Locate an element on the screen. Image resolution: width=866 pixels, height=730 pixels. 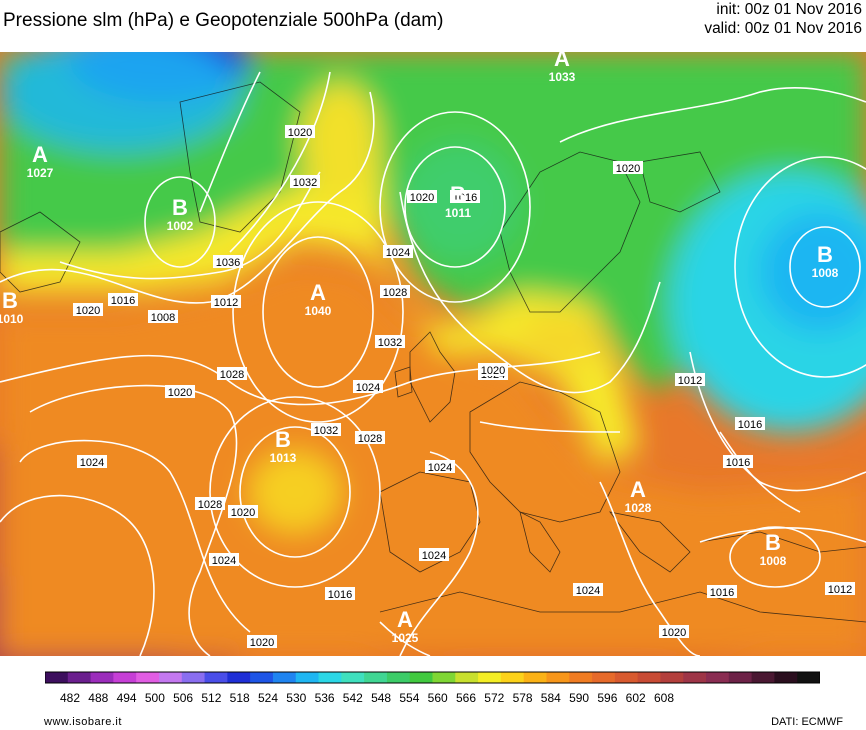
legend-tick-label: 488 is located at coordinates (98, 698).